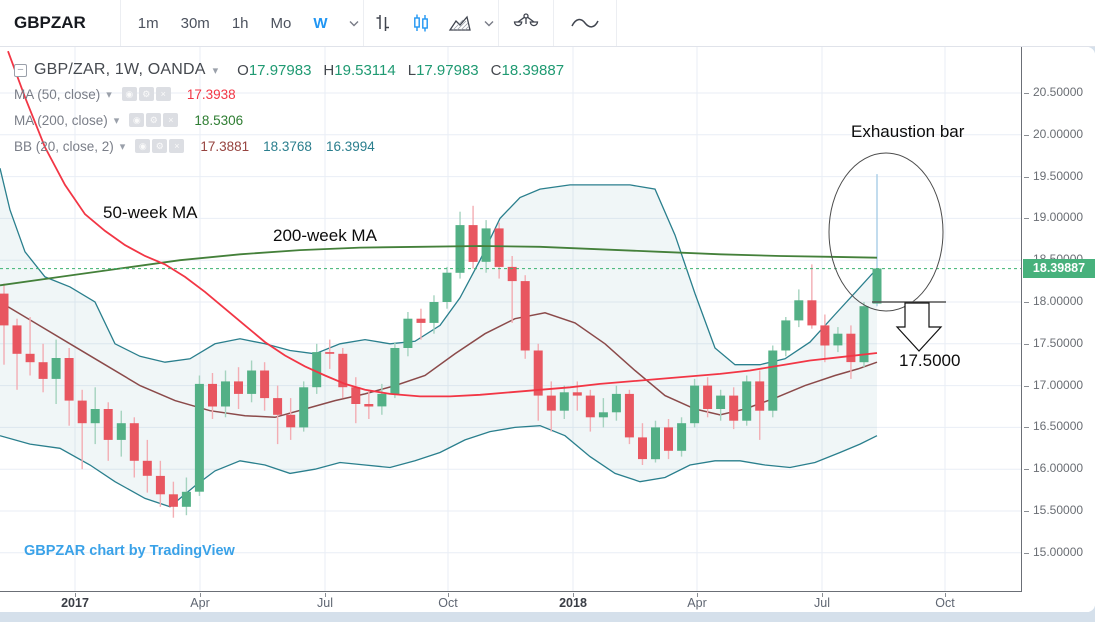  I want to click on target-price-annotation-label: 17.5000, so click(930, 360).